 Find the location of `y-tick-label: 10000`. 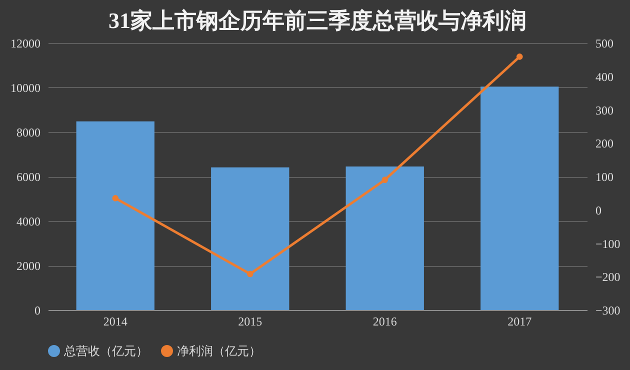

y-tick-label: 10000 is located at coordinates (25, 88).